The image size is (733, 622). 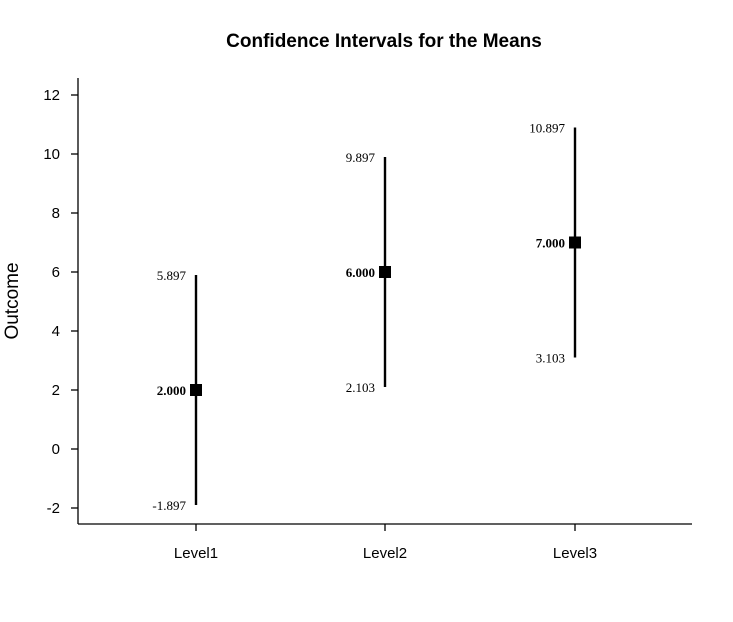 I want to click on y-tick-label: -2, so click(x=53, y=508).